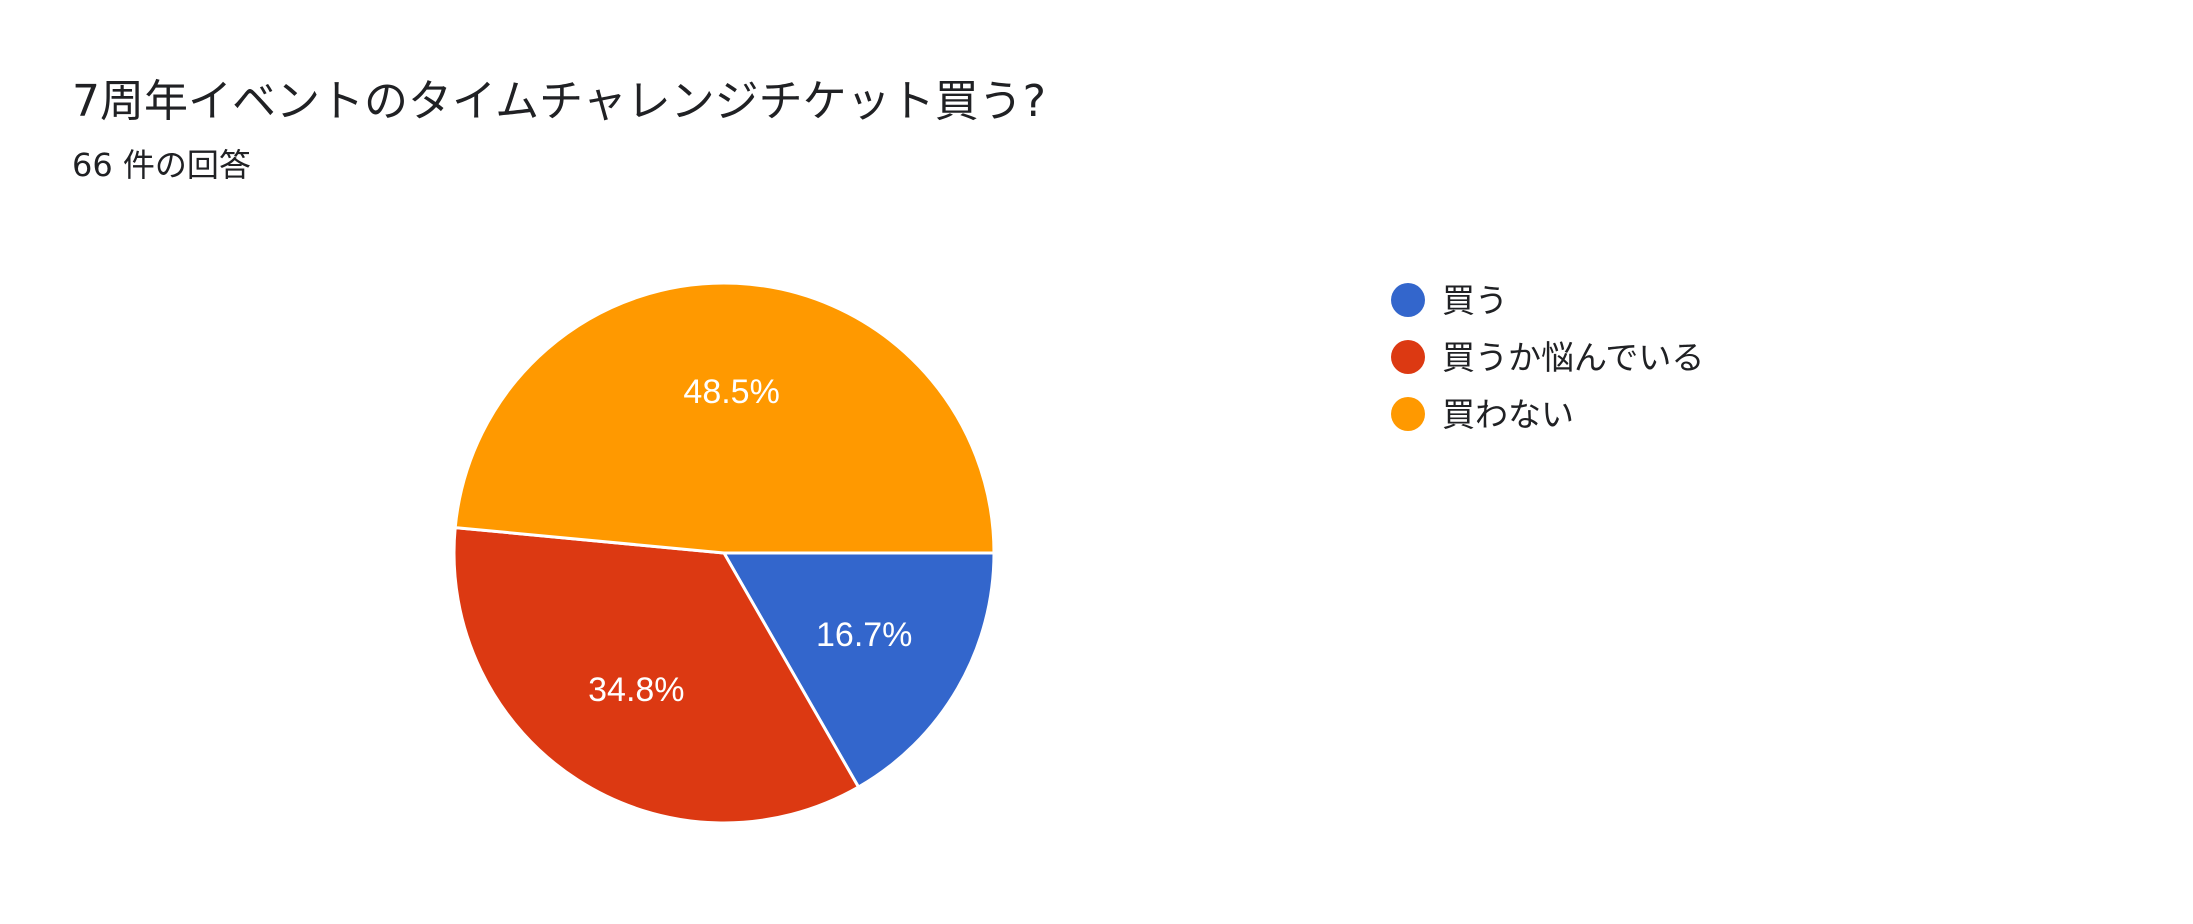  I want to click on pie-slices, so click(724, 553).